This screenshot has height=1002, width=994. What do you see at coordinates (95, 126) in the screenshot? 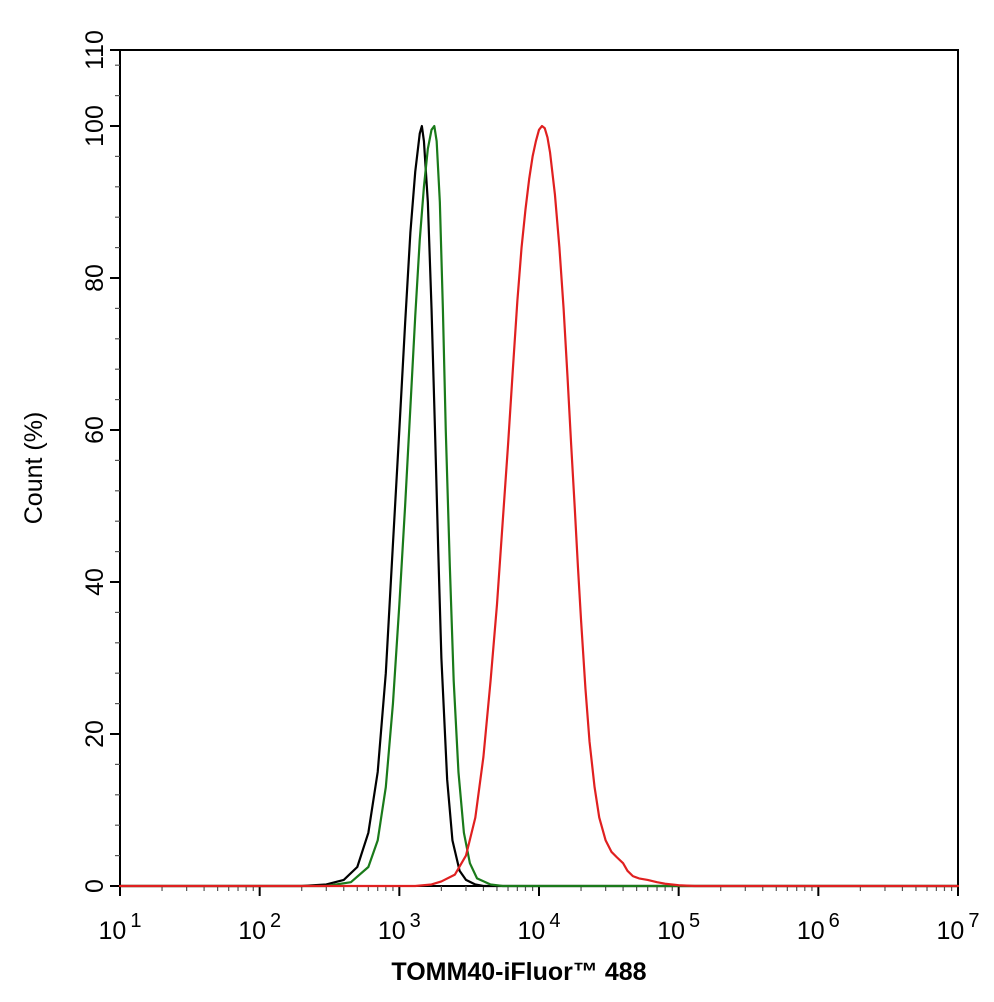
I see `y-tick-label: 100` at bounding box center [95, 126].